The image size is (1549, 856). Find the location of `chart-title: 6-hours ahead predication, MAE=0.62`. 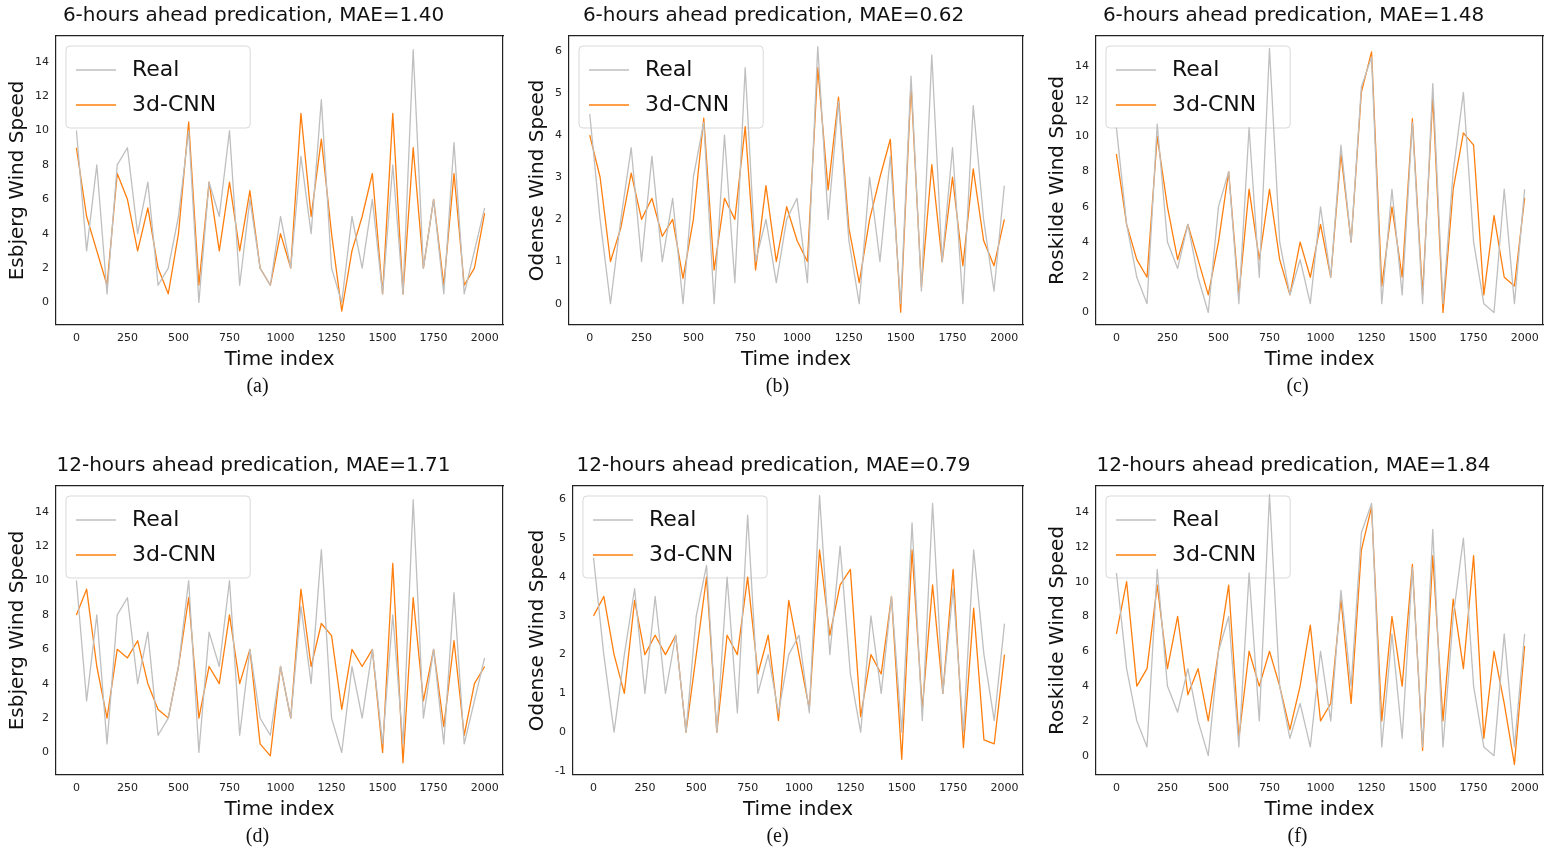

chart-title: 6-hours ahead predication, MAE=0.62 is located at coordinates (773, 14).